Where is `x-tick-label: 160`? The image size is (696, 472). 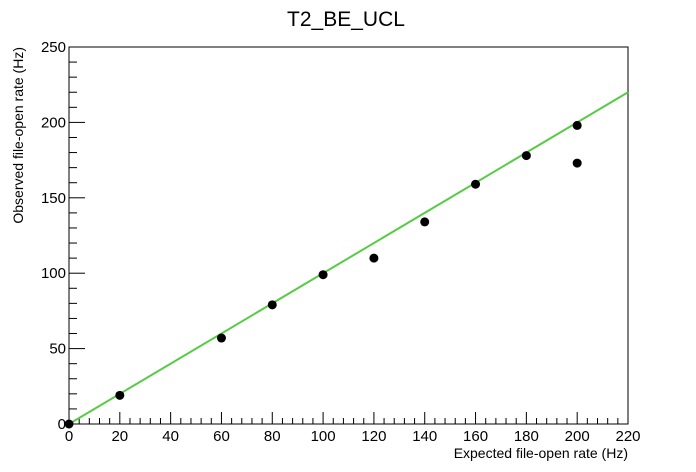
x-tick-label: 160 is located at coordinates (475, 436).